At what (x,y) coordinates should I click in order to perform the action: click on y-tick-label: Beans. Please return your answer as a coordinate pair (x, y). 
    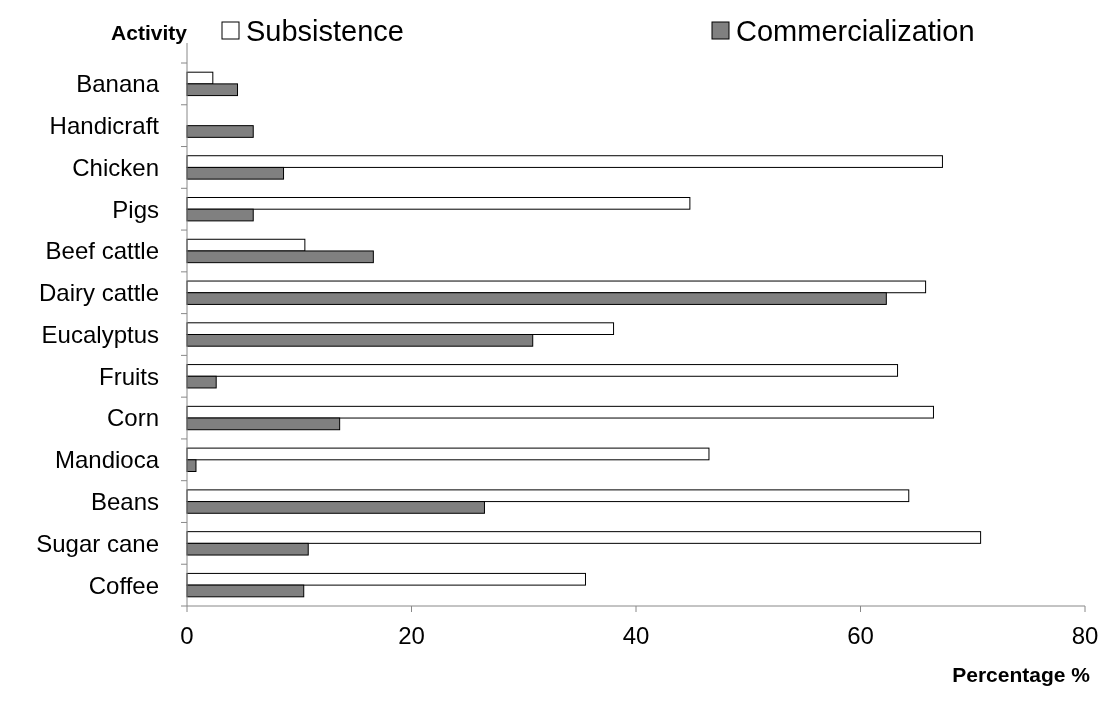
    Looking at the image, I should click on (124, 501).